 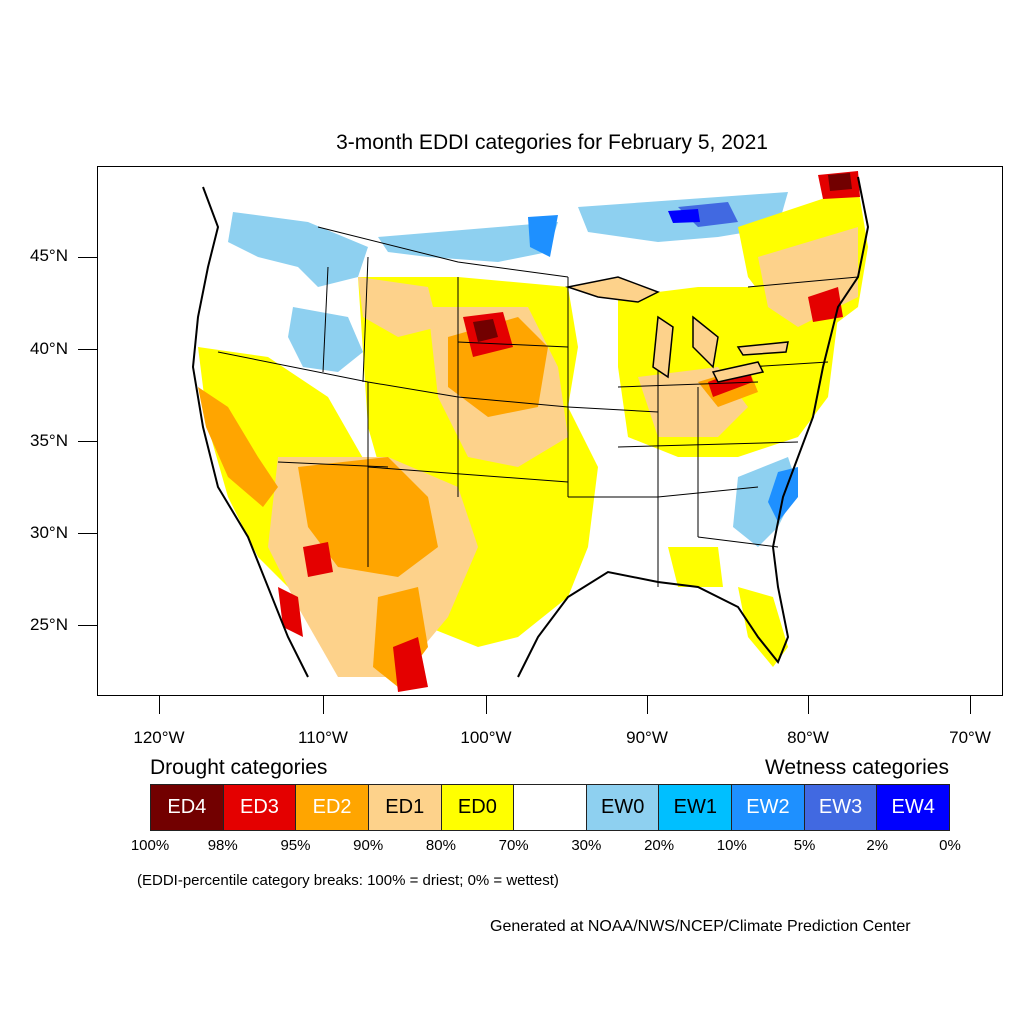 I want to click on legend-colorbar: ED4 ED3 ED2 ED1 ED0 EW0 EW1 EW2 EW3 EW4, so click(x=550, y=807).